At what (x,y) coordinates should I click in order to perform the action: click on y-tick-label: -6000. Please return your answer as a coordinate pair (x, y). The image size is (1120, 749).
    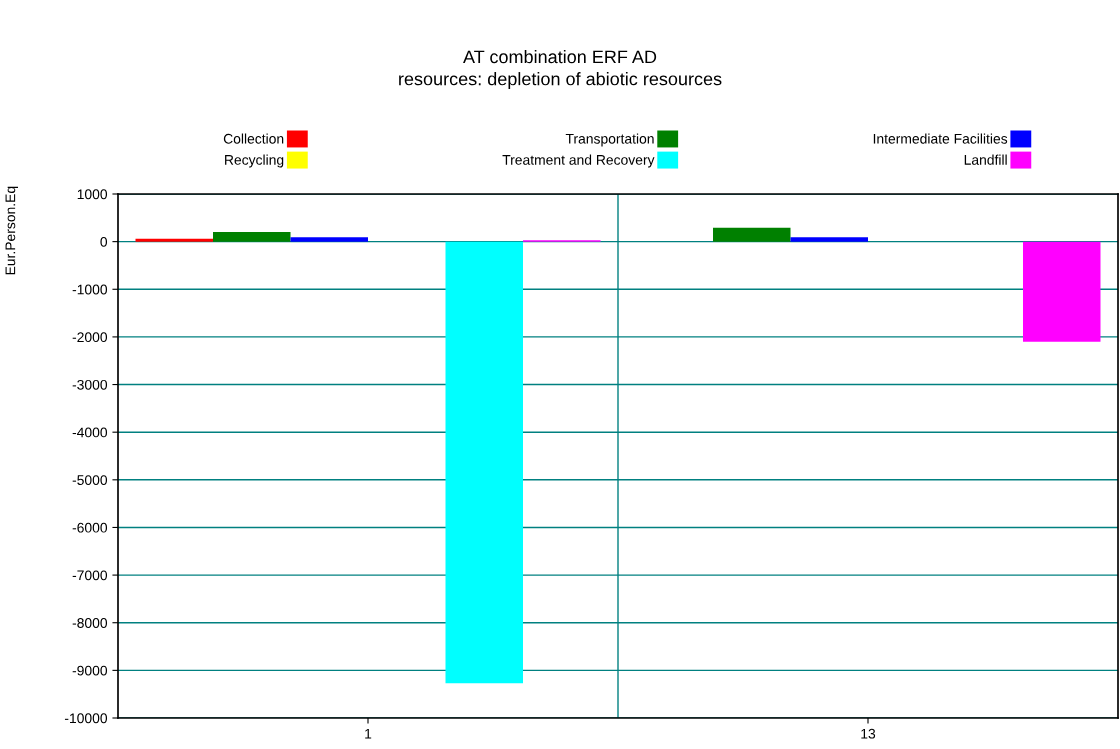
    Looking at the image, I should click on (90, 527).